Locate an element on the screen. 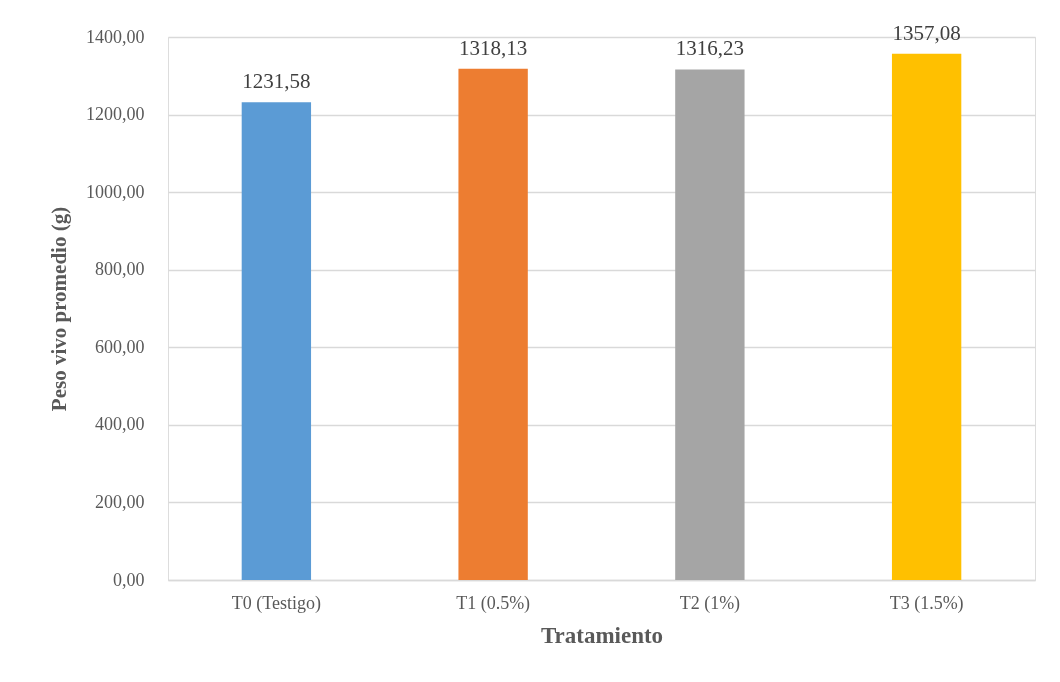 This screenshot has width=1060, height=682. y-tick-label: 1400,00 is located at coordinates (115, 36).